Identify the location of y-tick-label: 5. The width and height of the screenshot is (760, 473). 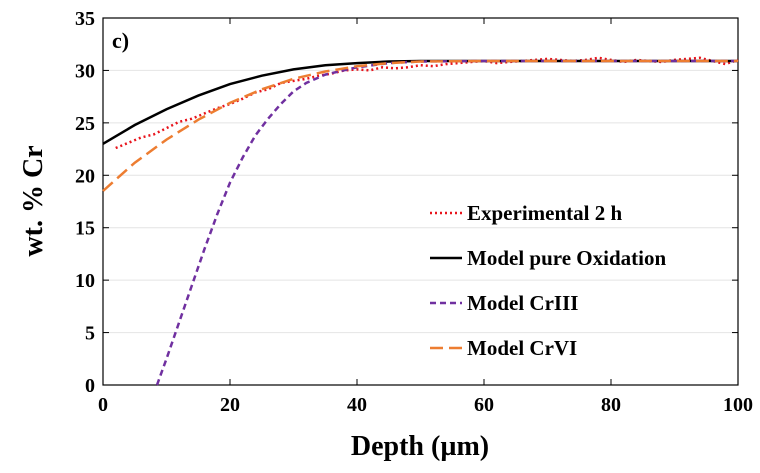
(90, 334).